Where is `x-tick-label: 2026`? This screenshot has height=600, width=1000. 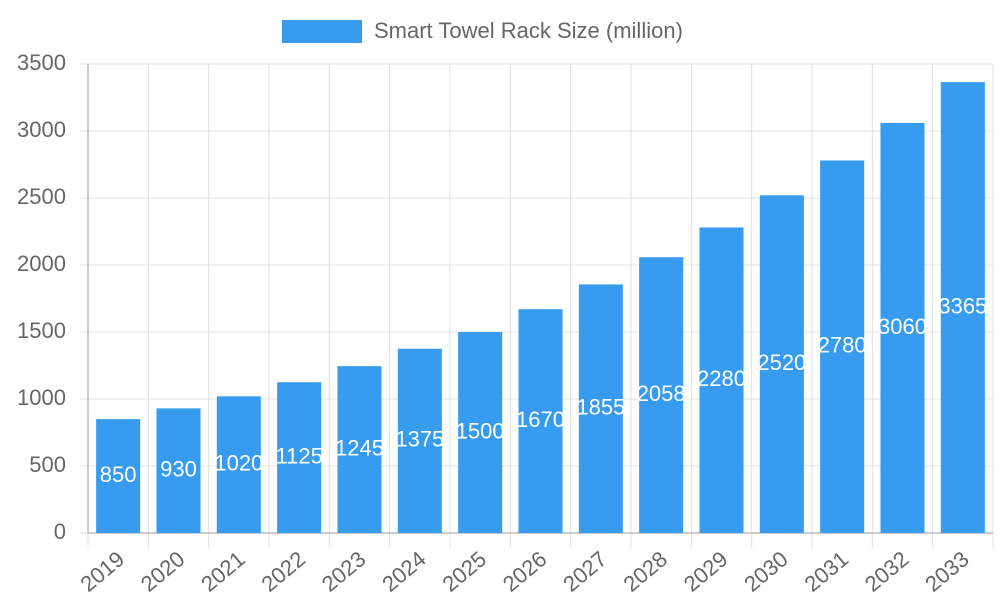
x-tick-label: 2026 is located at coordinates (525, 571).